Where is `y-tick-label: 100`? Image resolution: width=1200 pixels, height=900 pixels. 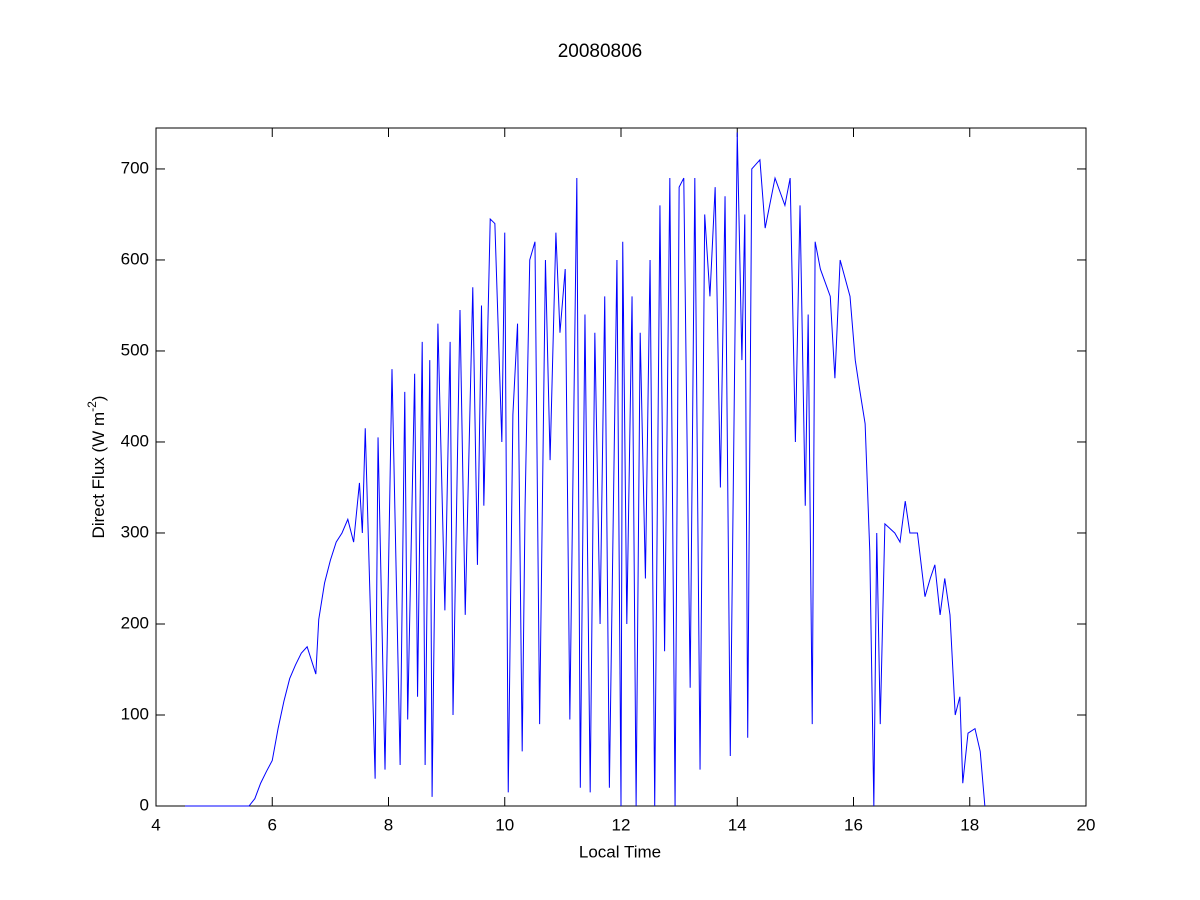 y-tick-label: 100 is located at coordinates (135, 713).